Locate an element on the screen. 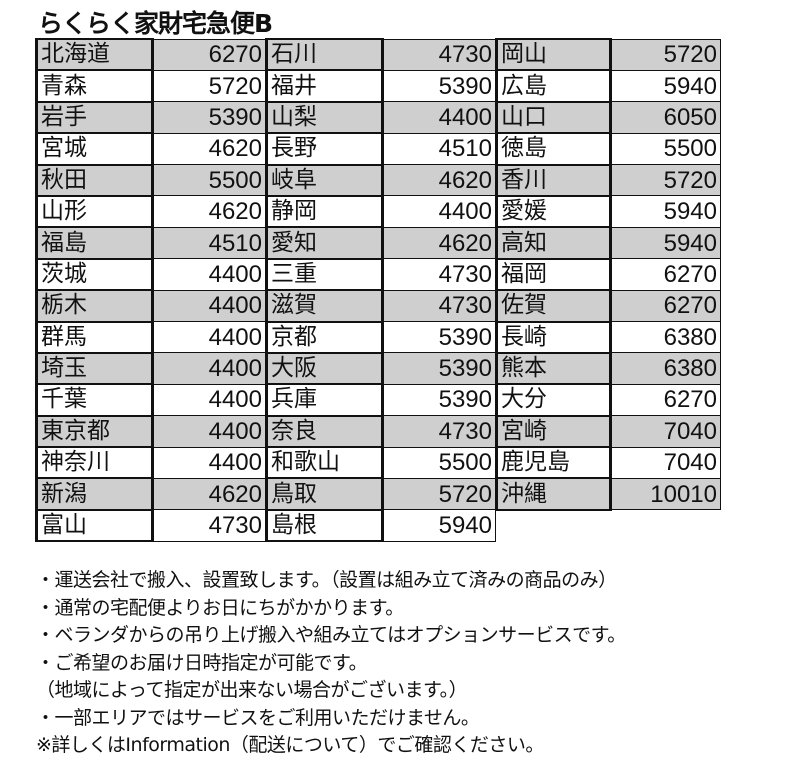 Image resolution: width=800 pixels, height=764 pixels. table-row: 山形 4620 is located at coordinates (151, 211).